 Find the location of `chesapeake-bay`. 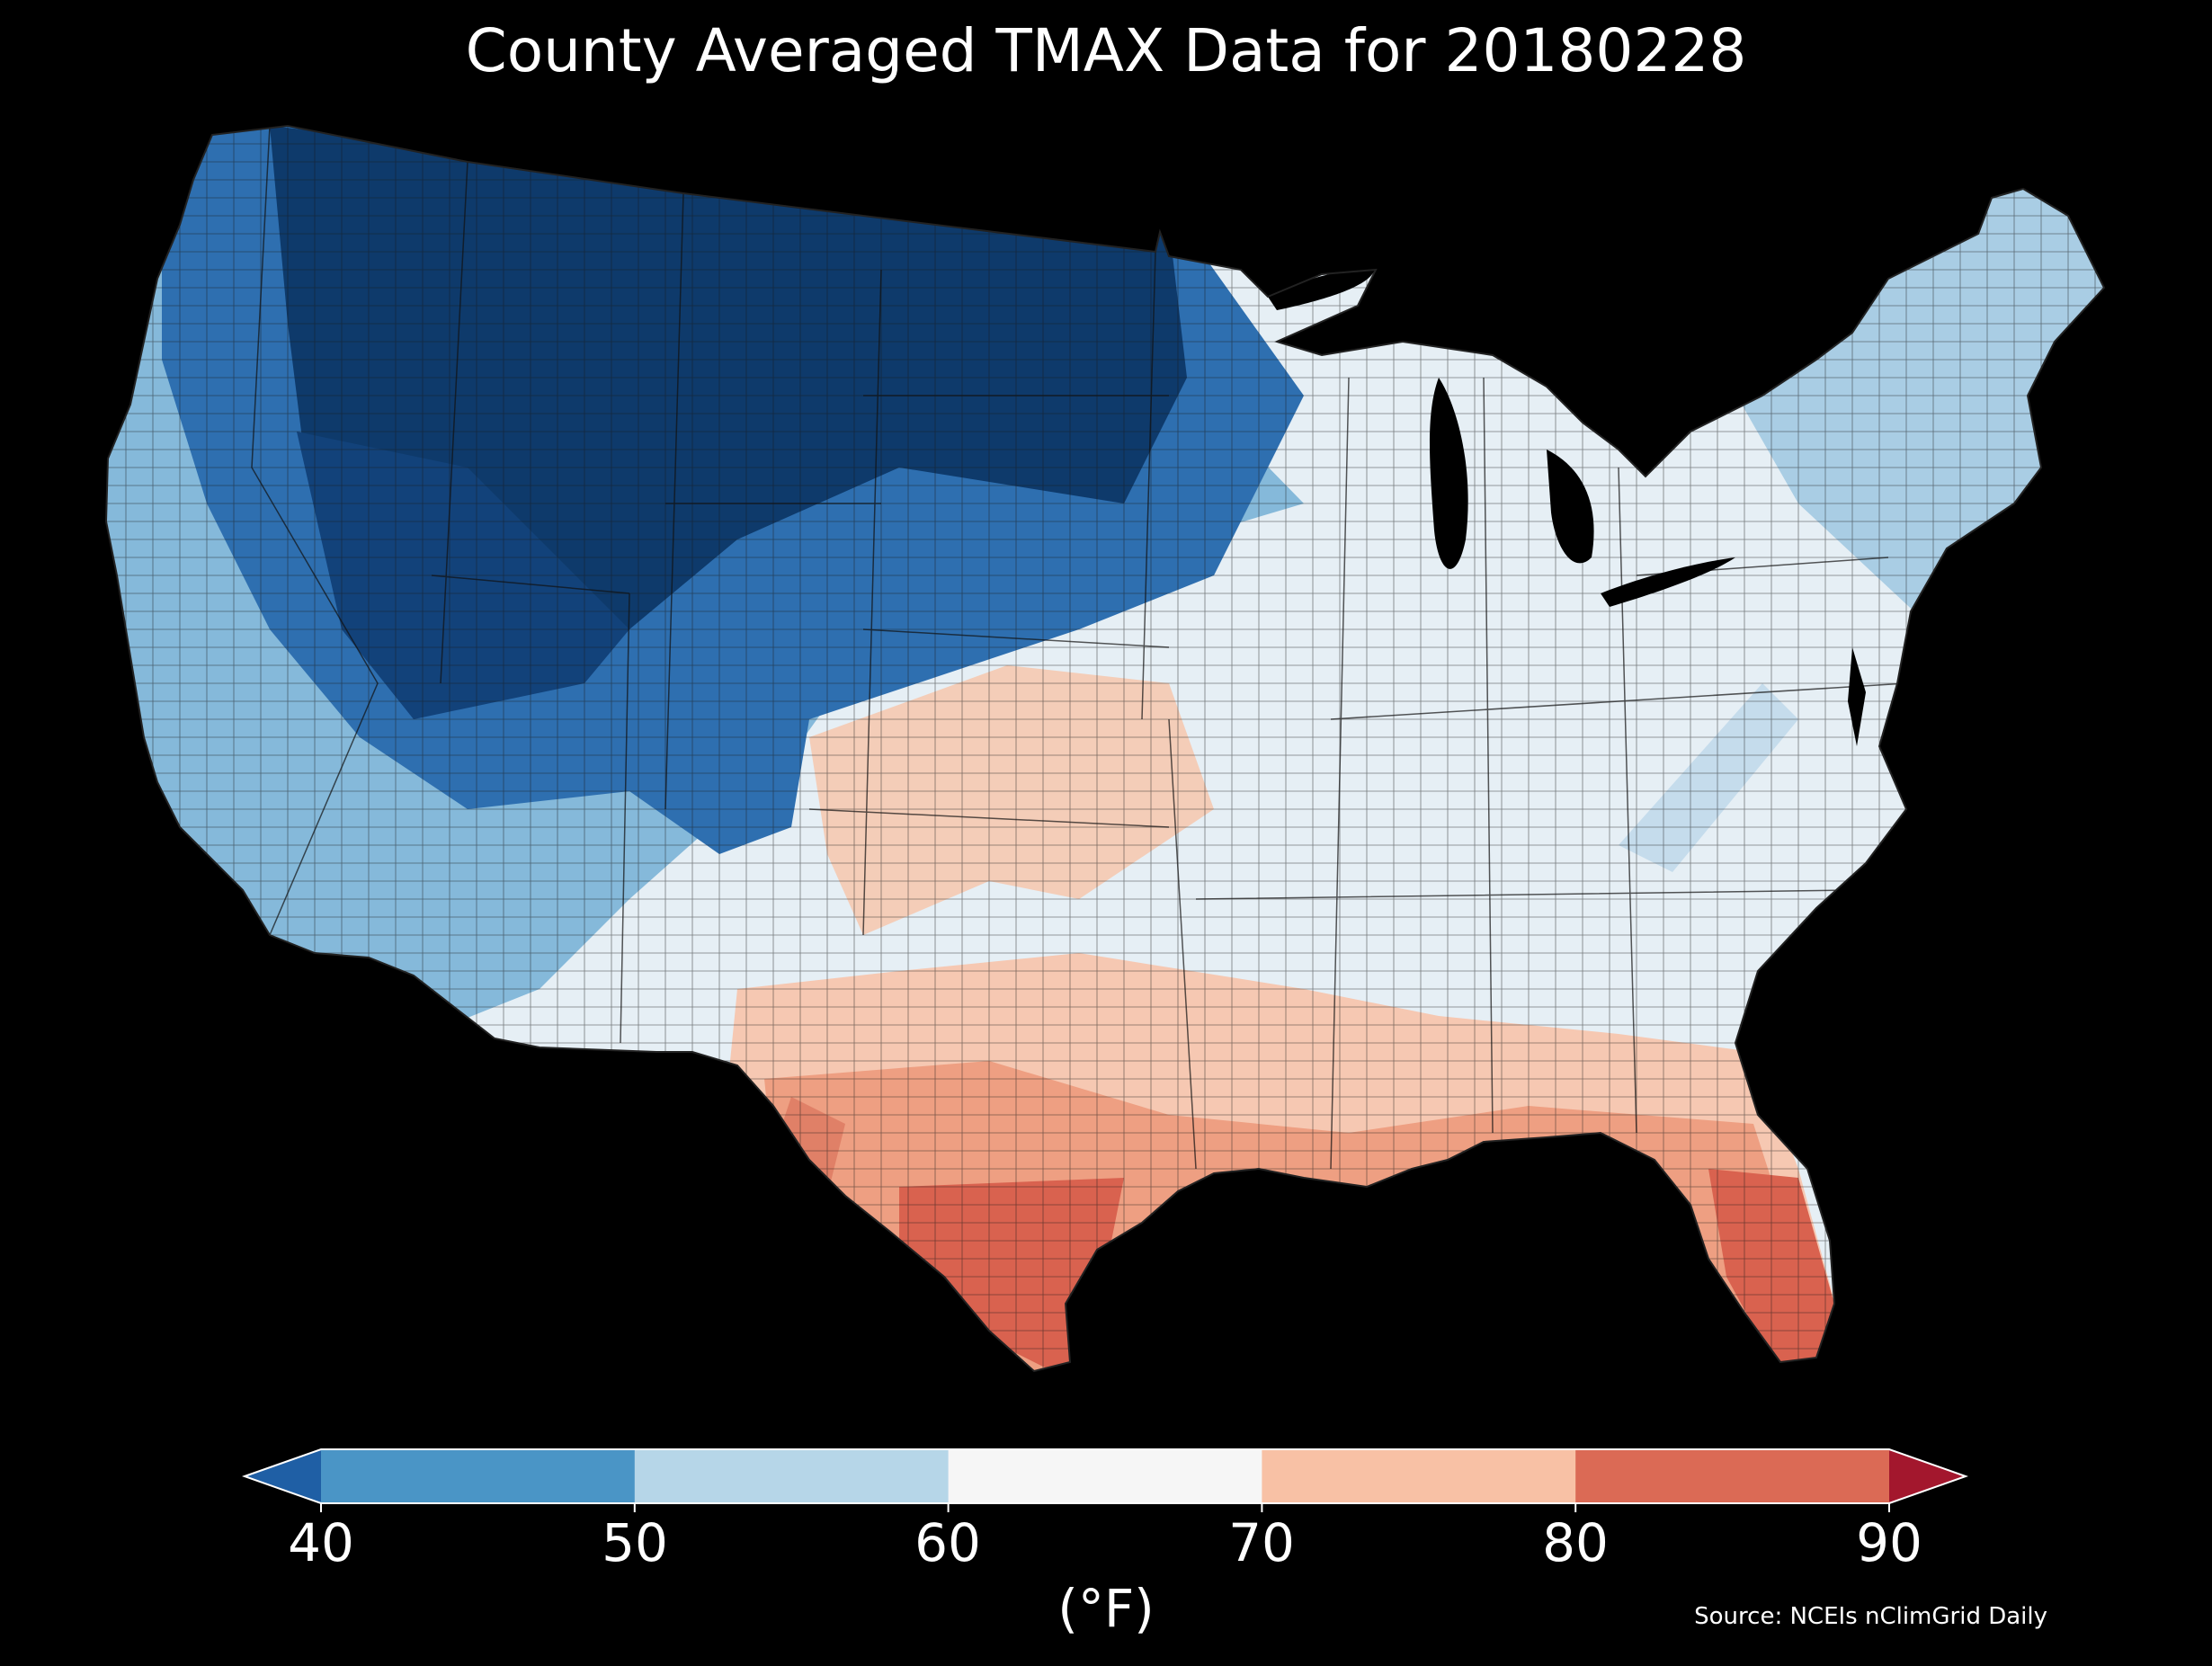

chesapeake-bay is located at coordinates (1857, 696).